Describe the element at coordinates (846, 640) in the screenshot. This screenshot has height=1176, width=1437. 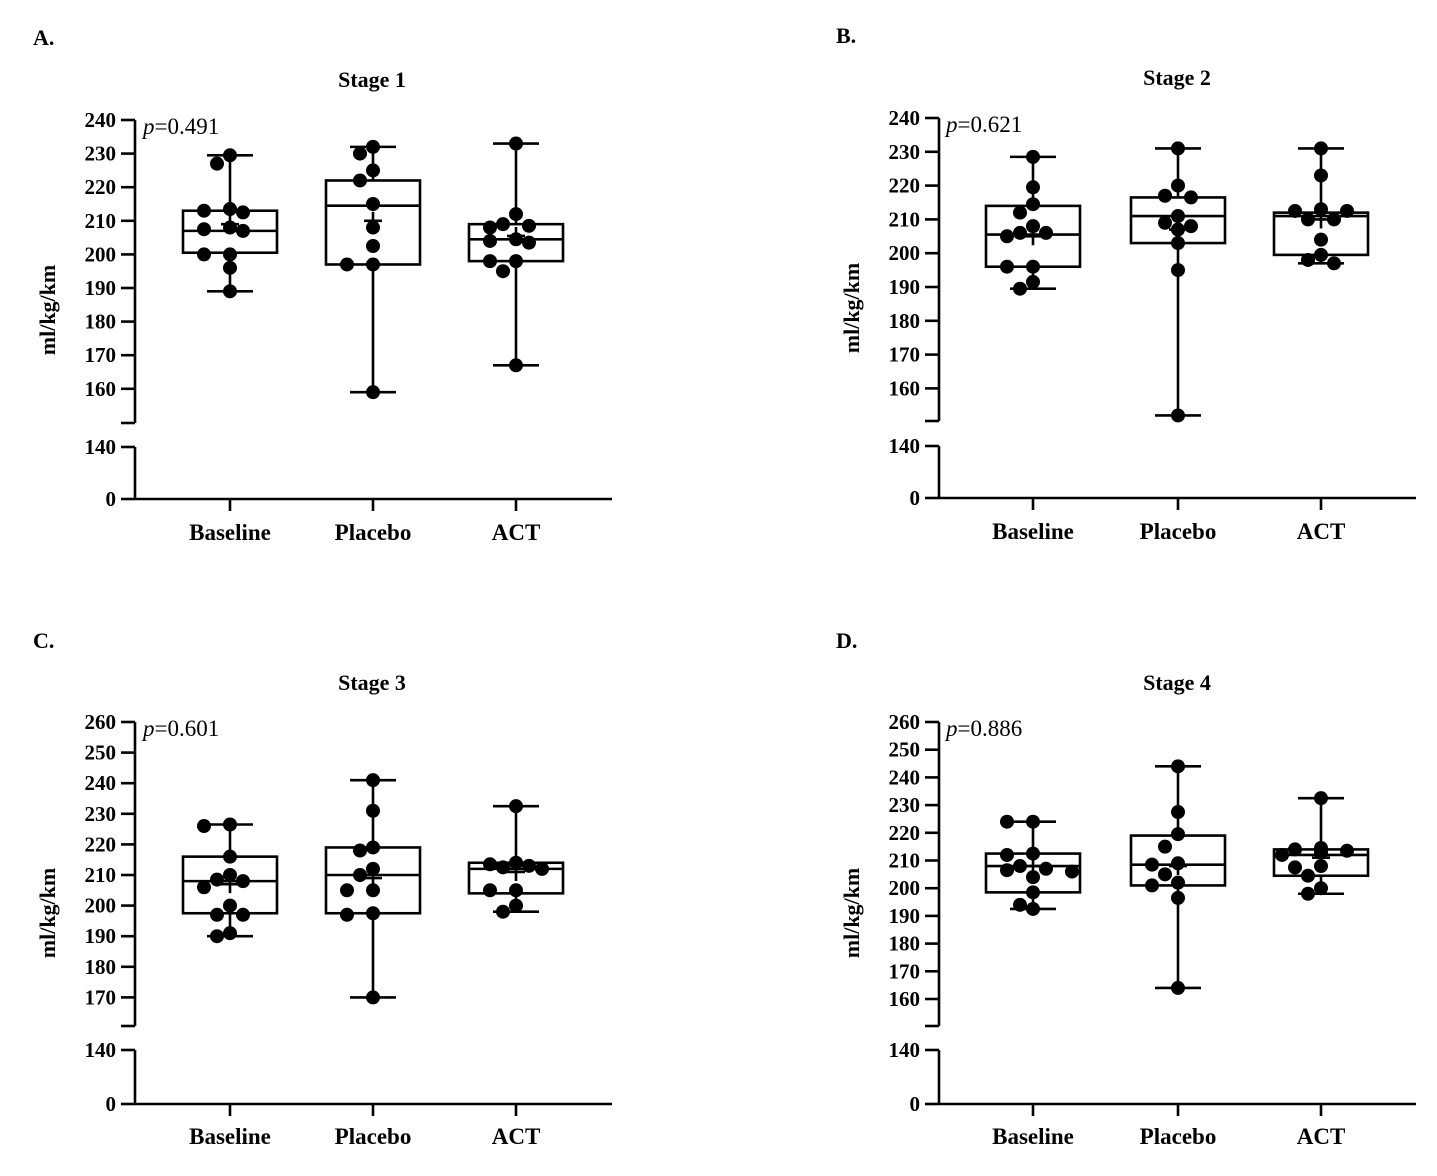
I see `panel-label: D.` at that location.